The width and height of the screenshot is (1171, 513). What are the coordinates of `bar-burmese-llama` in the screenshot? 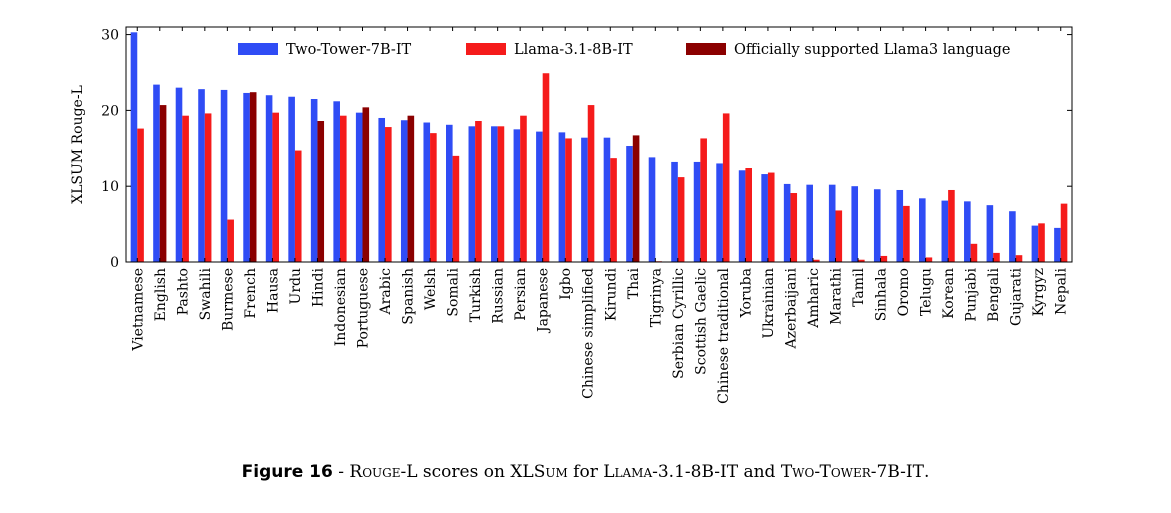 It's located at (230, 240).